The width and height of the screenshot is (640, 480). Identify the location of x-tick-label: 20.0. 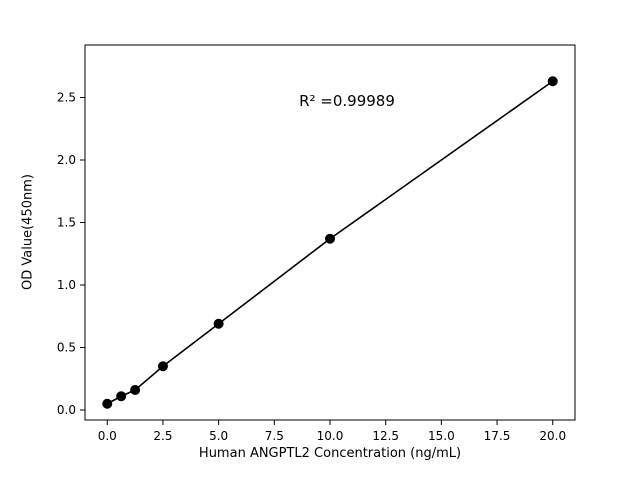
(552, 436).